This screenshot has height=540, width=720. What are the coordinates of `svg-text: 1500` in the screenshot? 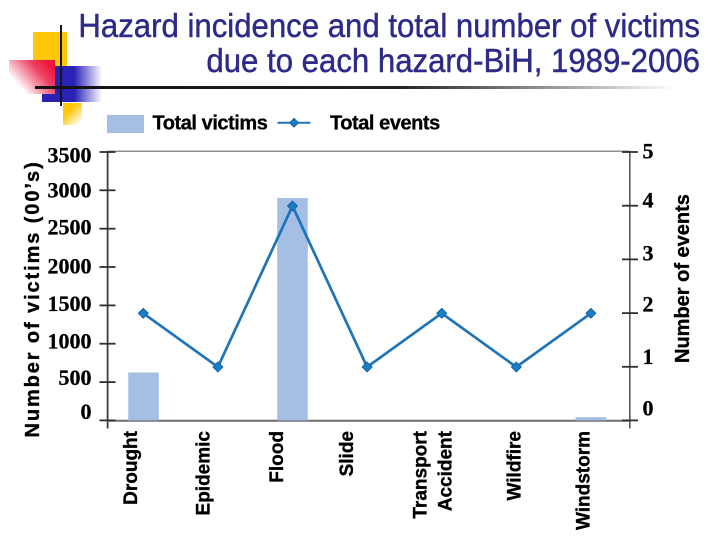 It's located at (70, 303).